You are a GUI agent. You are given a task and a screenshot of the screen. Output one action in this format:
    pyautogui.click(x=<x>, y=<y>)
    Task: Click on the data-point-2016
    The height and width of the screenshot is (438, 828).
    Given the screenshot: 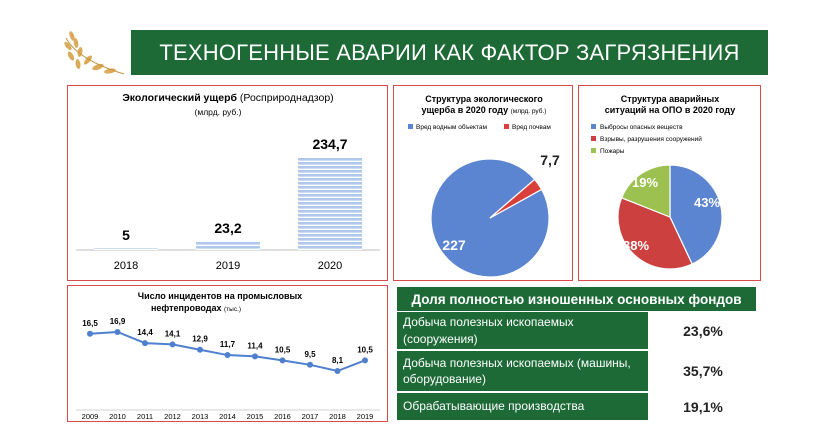 What is the action you would take?
    pyautogui.click(x=282, y=360)
    